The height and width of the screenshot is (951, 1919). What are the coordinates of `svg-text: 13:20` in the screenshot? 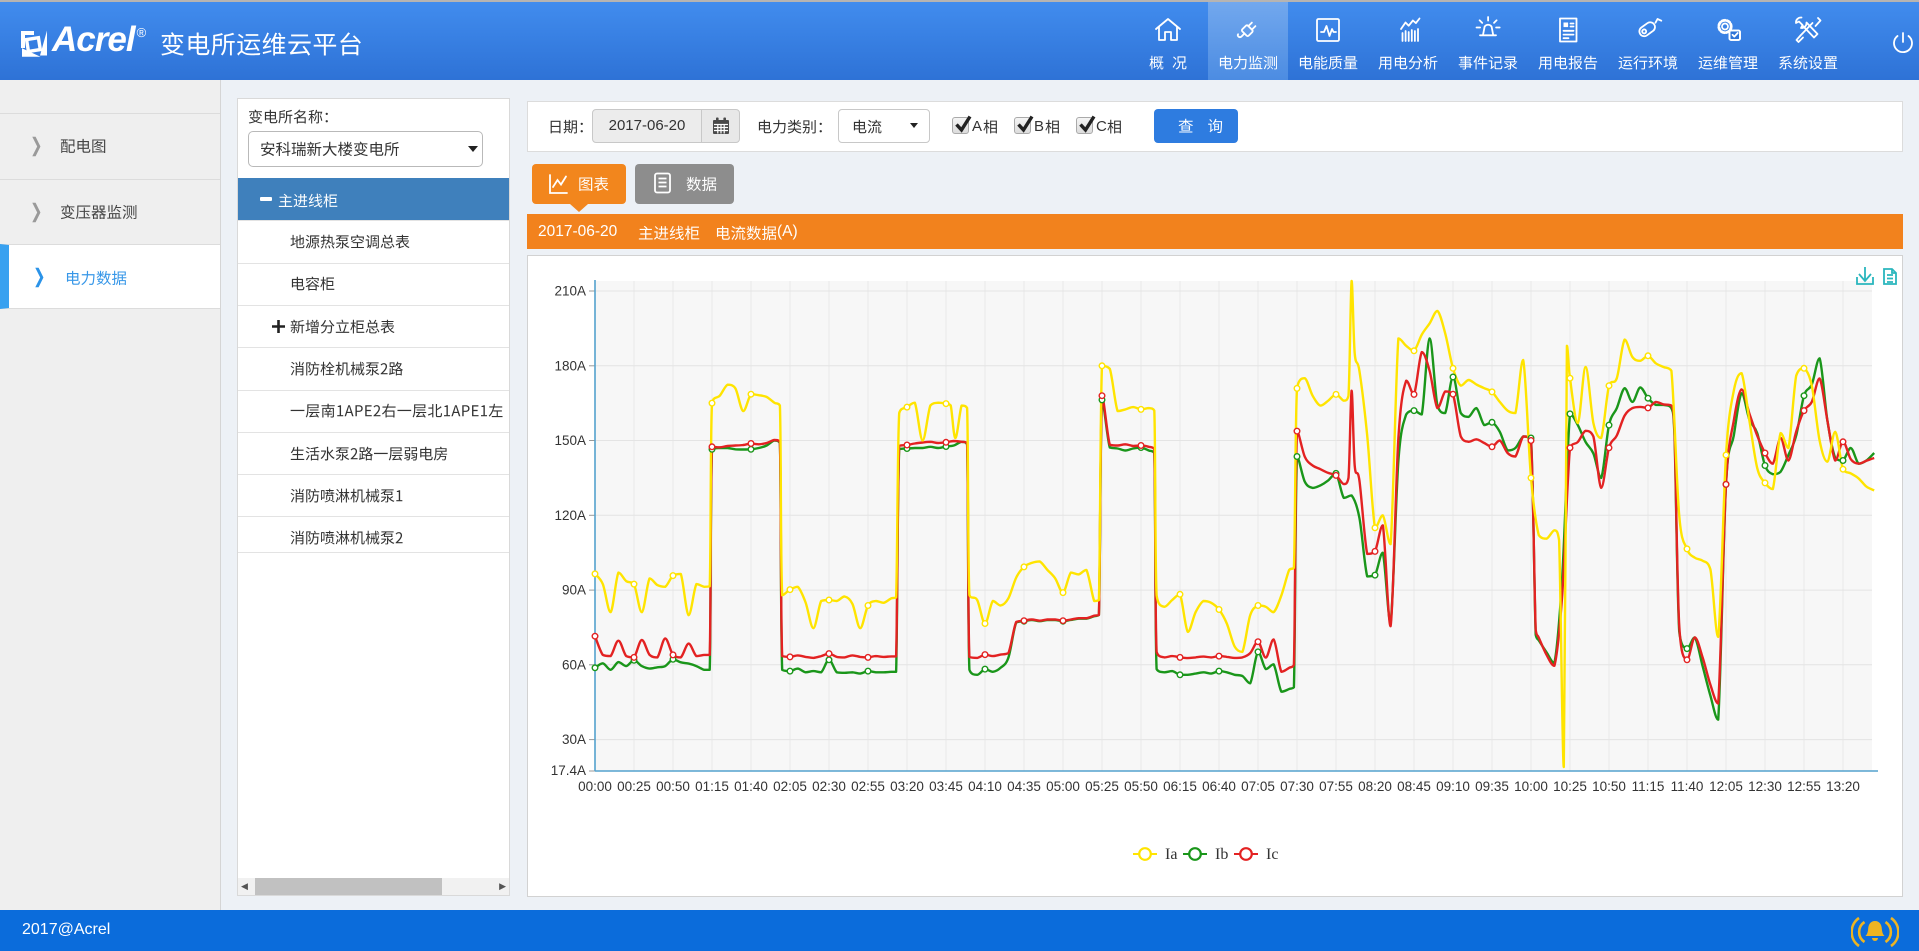 It's located at (1843, 786).